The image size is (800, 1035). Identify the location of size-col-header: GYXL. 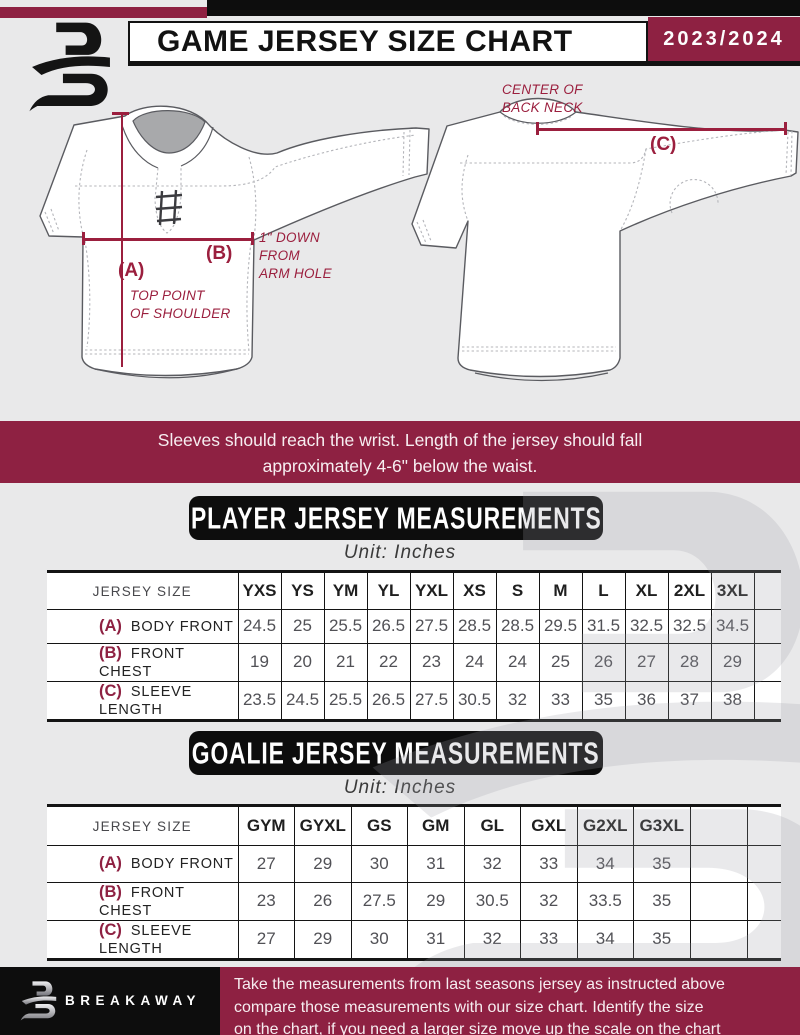
(322, 825).